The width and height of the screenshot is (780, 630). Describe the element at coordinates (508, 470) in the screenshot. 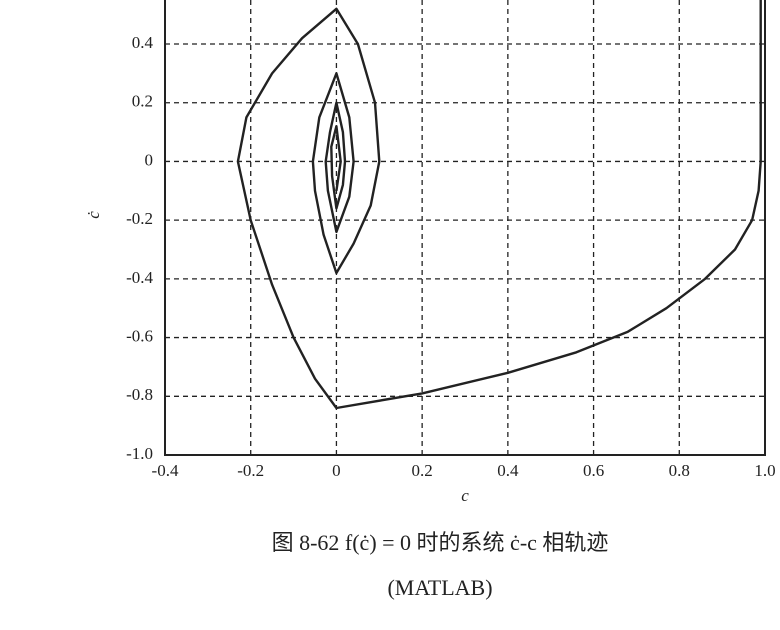

I see `x-tick-label: 0.4` at that location.